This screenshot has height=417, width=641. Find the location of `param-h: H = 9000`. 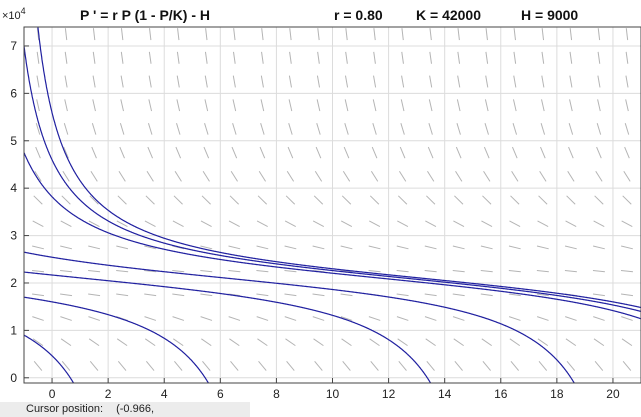

param-h: H = 9000 is located at coordinates (549, 15).